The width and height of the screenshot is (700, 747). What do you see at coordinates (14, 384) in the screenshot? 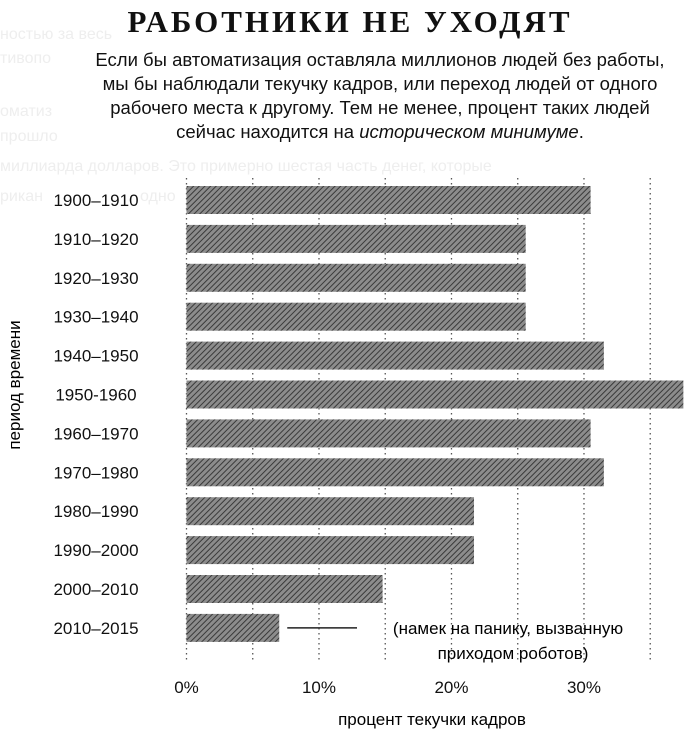
I see `y-axis-label: период времени` at bounding box center [14, 384].